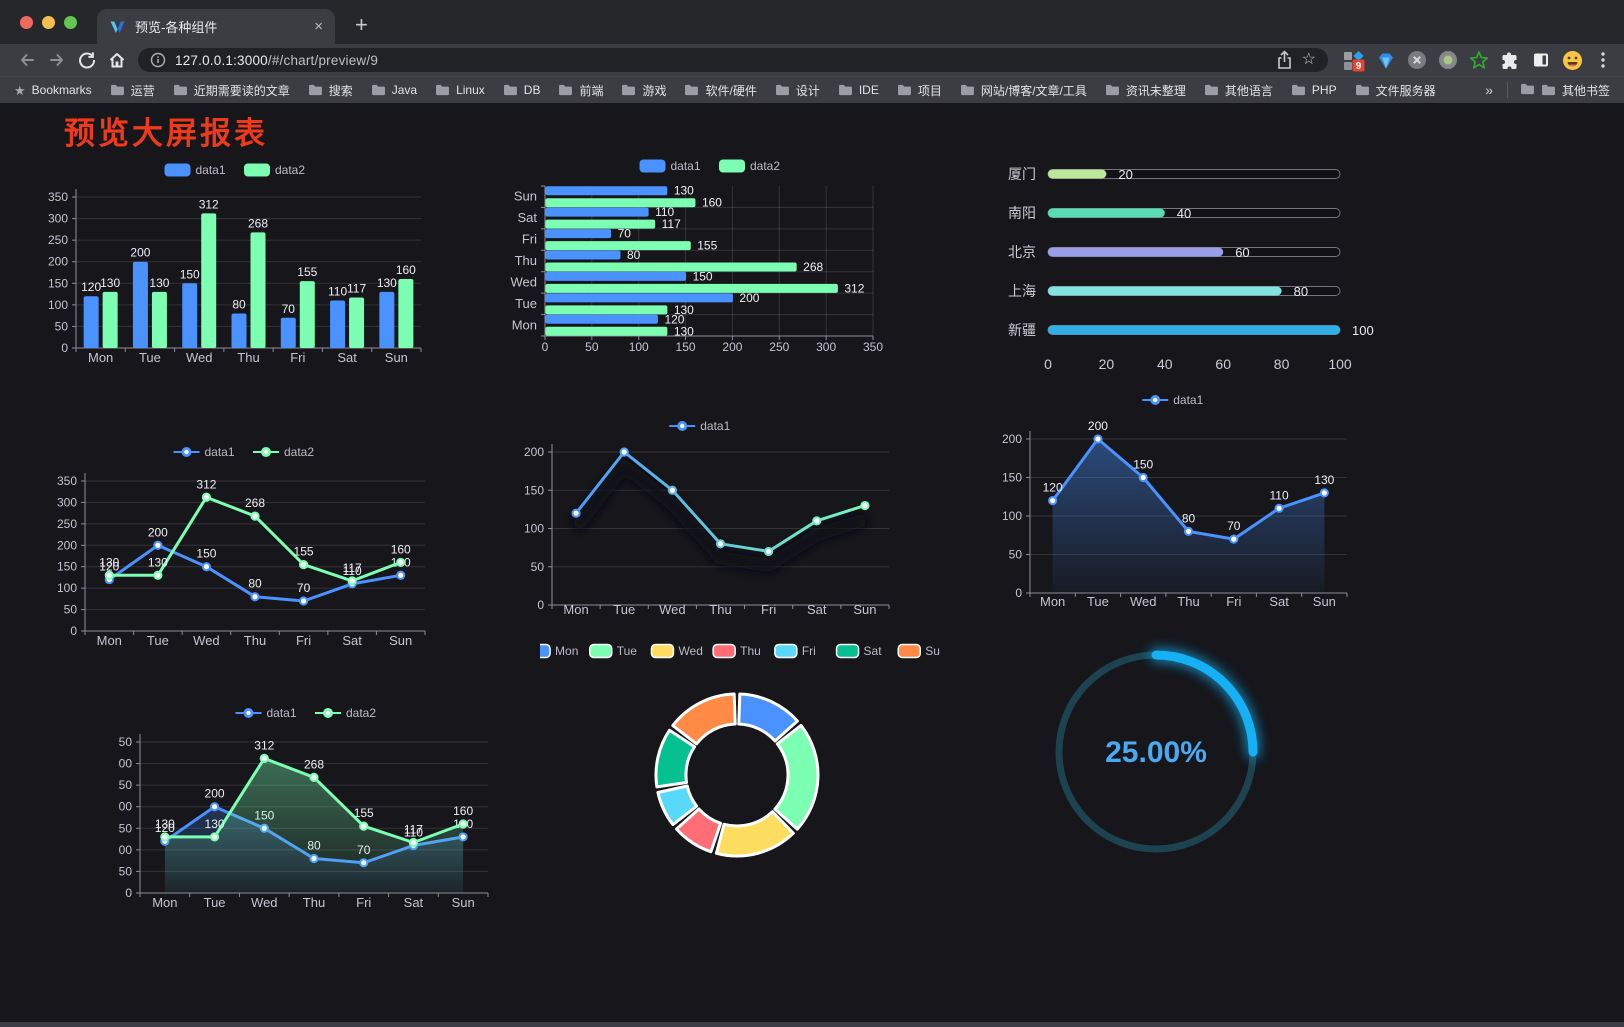  What do you see at coordinates (690, 651) in the screenshot?
I see `svg-text: Wed` at bounding box center [690, 651].